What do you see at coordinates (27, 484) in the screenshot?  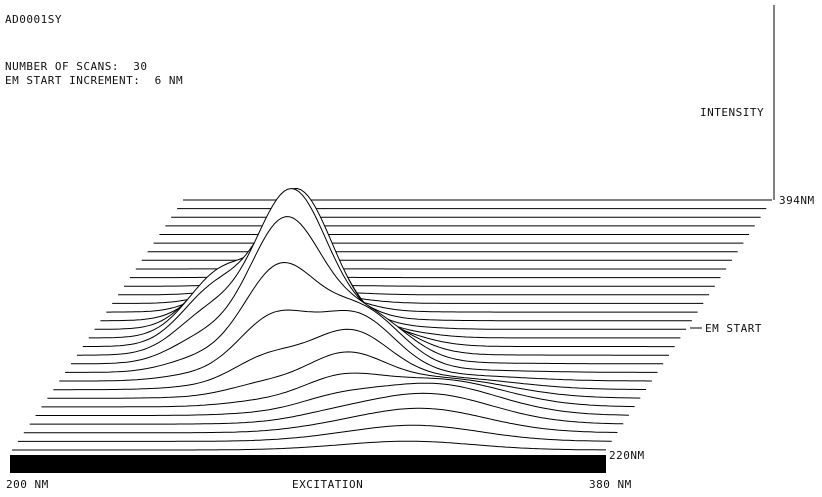 I see `x-min-label: 200 NM` at bounding box center [27, 484].